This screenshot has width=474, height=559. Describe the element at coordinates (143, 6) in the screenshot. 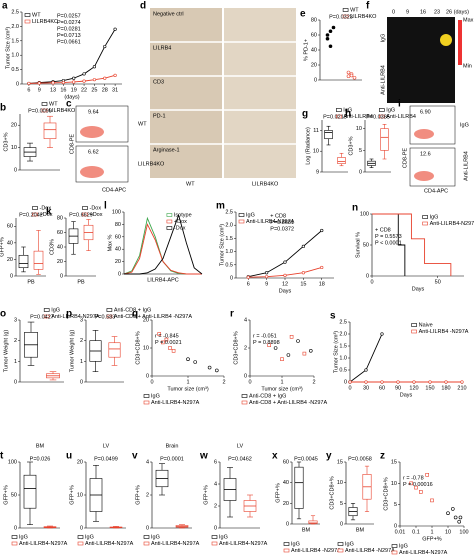

I see `panel-label: d` at that location.